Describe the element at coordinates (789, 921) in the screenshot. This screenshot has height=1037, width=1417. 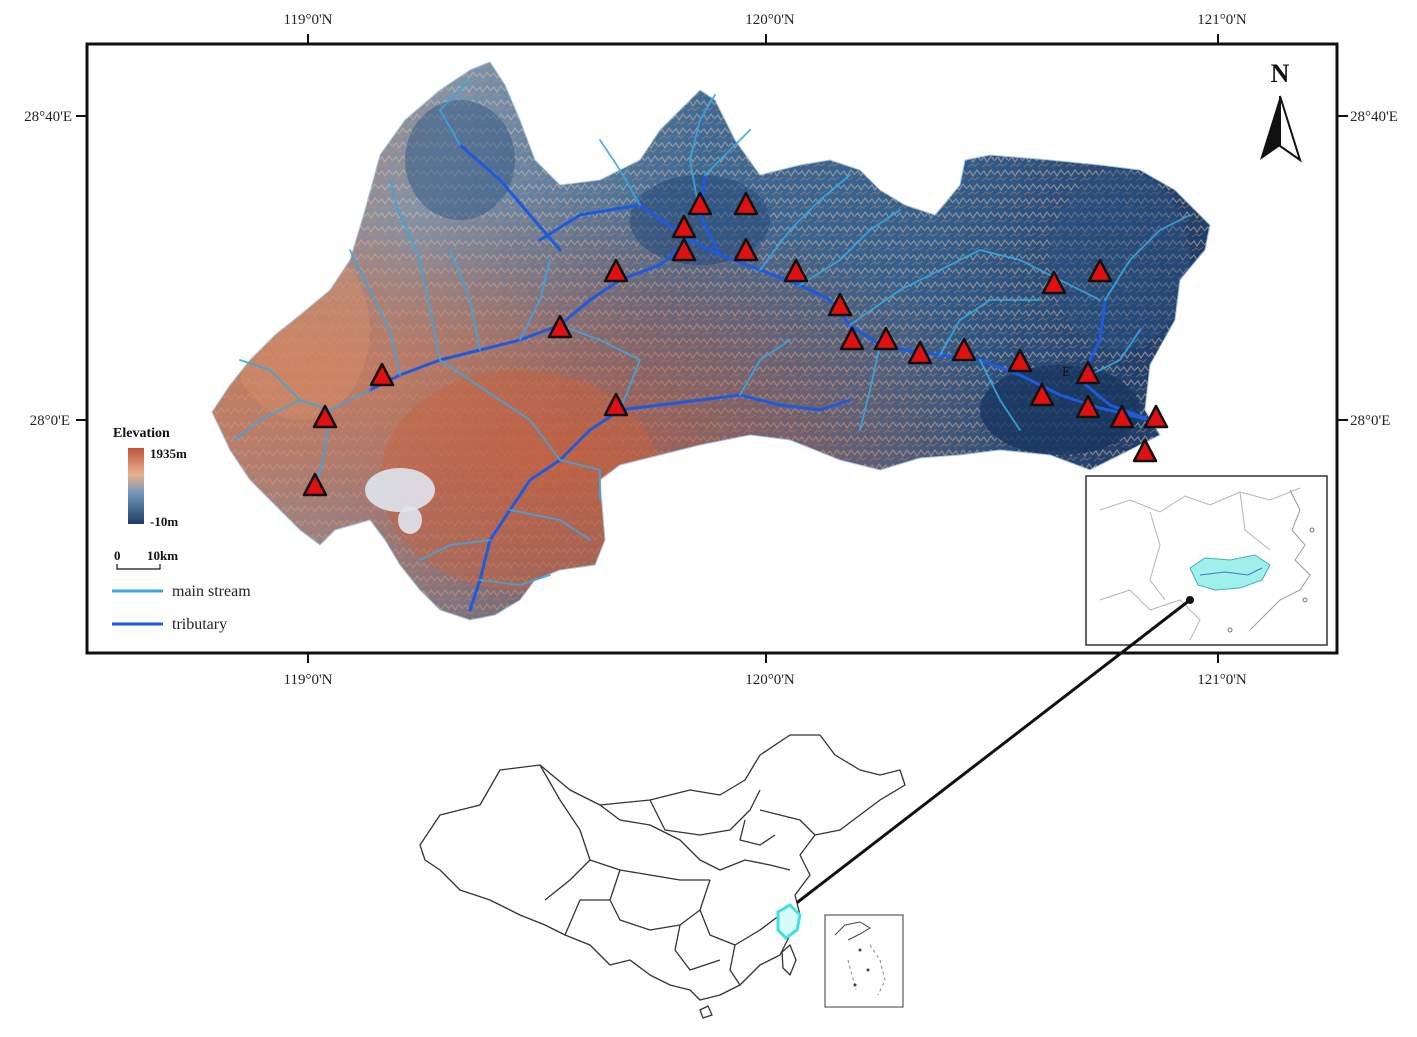
I see `zhejiang-highlight` at that location.